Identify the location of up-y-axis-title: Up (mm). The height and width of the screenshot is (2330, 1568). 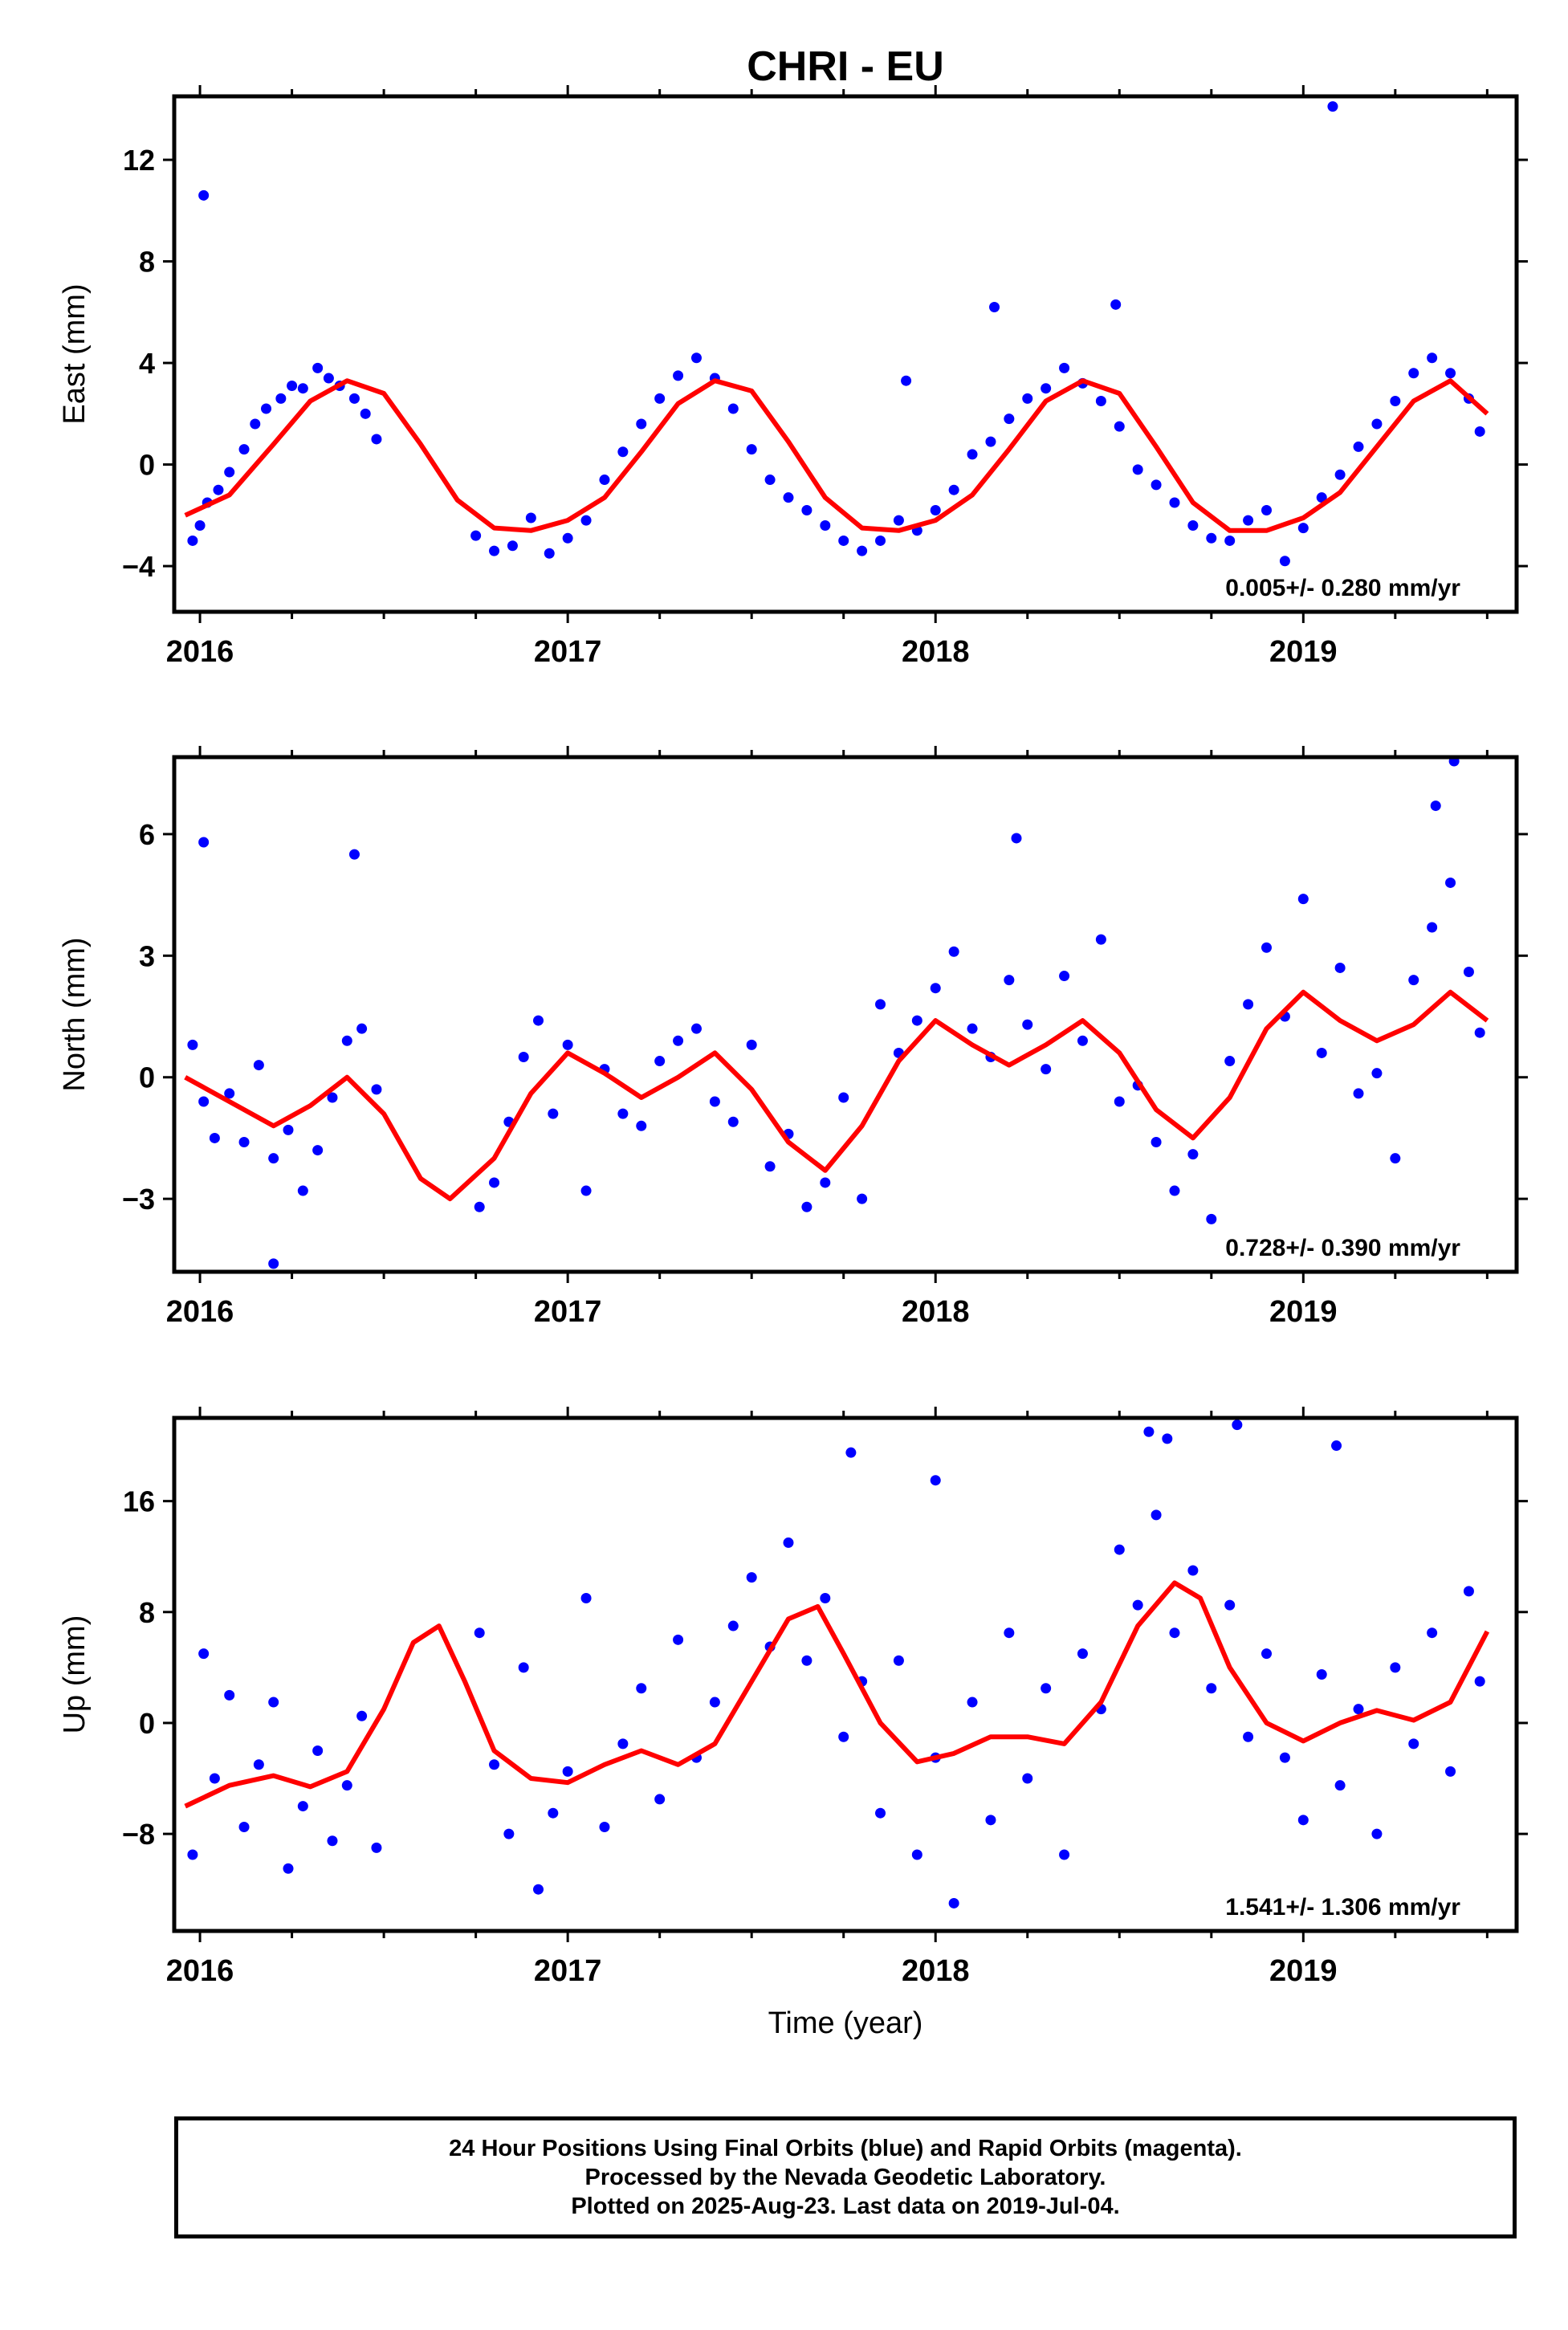
(75, 1674).